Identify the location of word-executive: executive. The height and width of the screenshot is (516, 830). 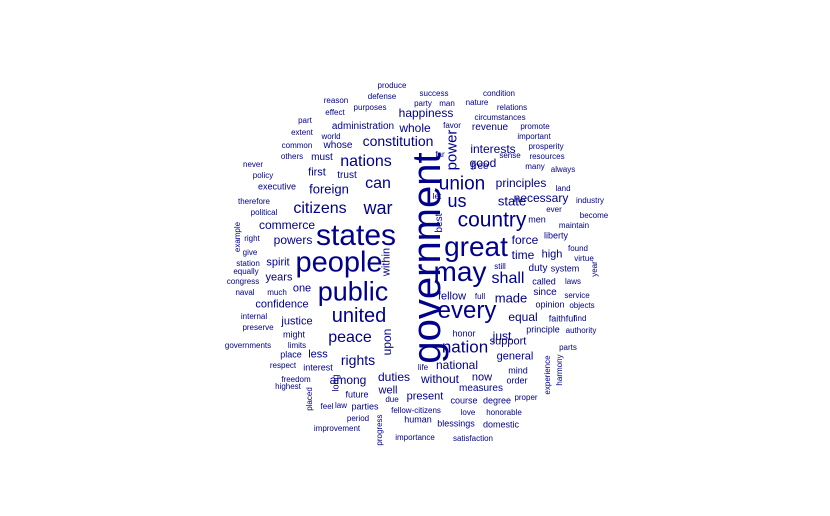
(277, 186).